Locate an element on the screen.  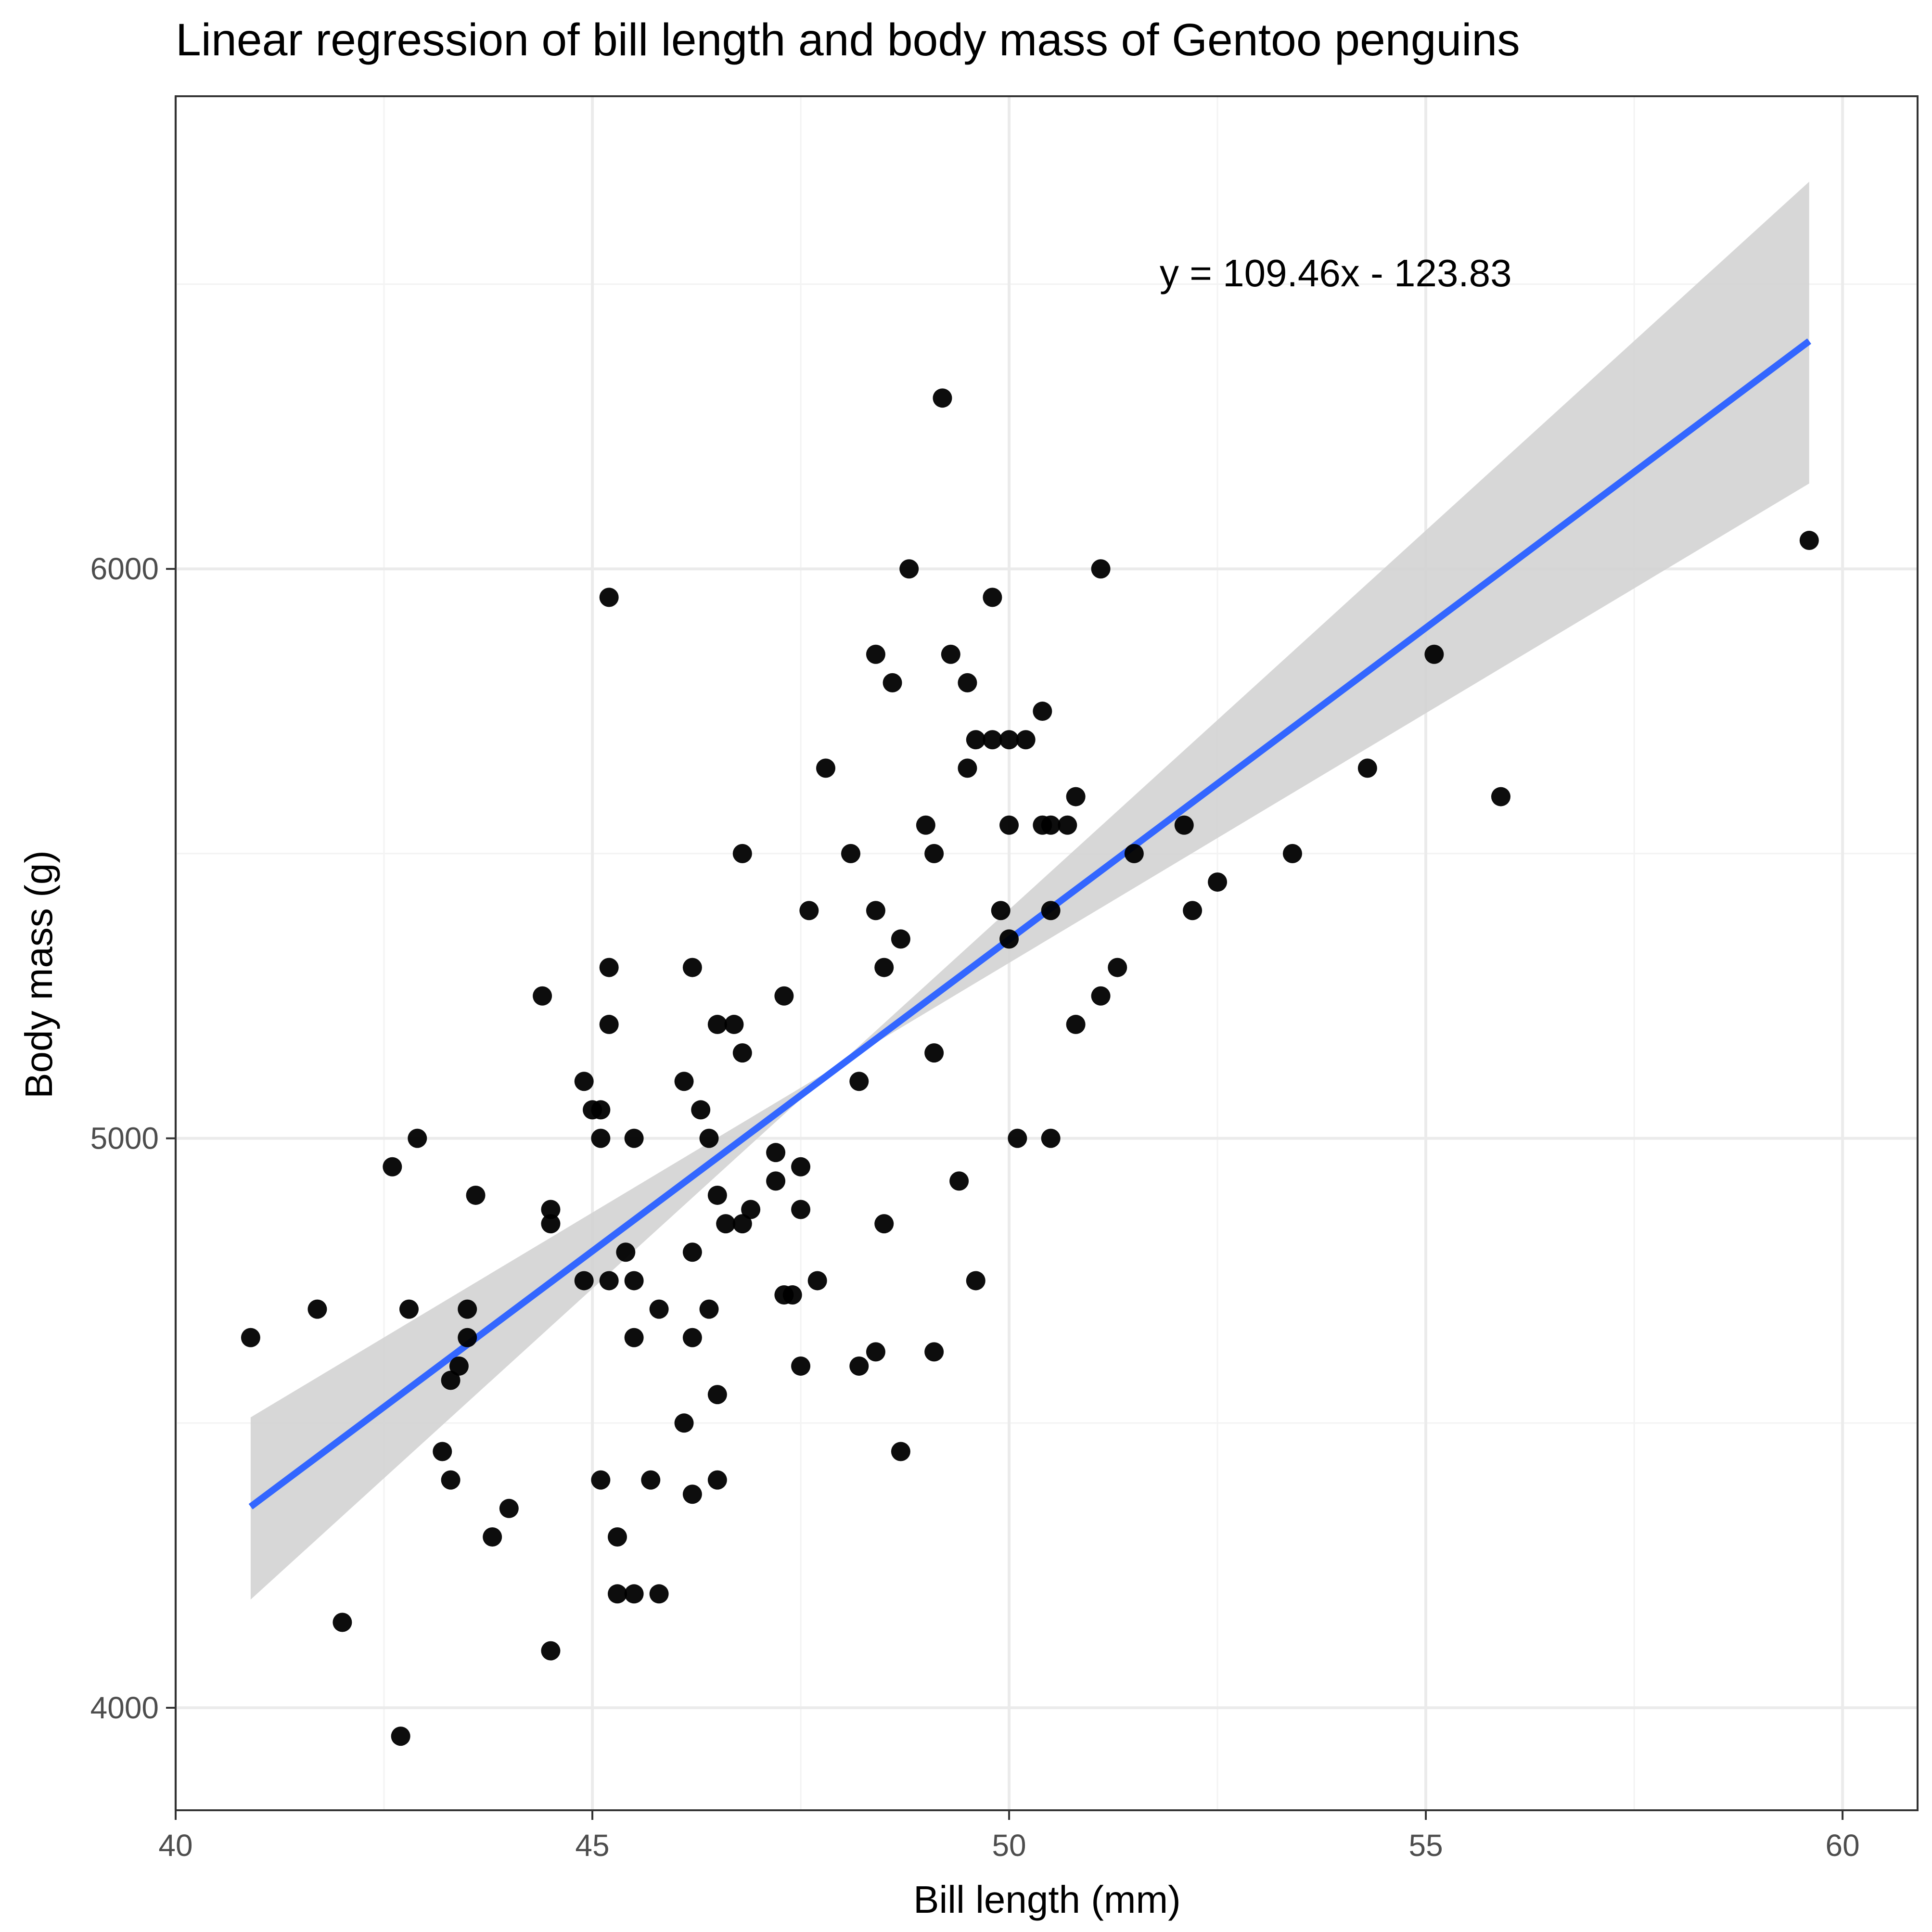
y-axis-title: Body mass (g) is located at coordinates (38, 974).